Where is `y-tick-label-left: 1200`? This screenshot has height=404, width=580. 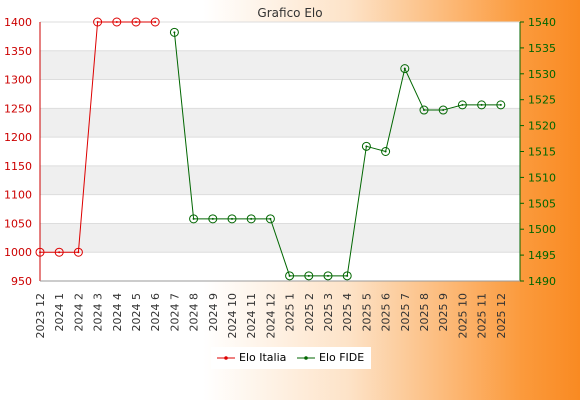 y-tick-label-left: 1200 is located at coordinates (18, 137).